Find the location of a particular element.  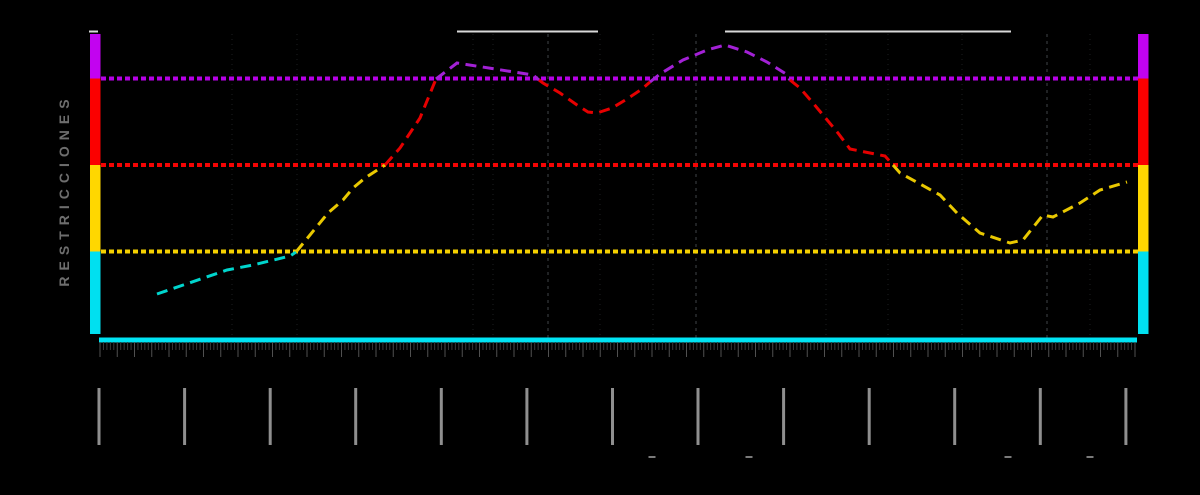

left-cyan-band-bar is located at coordinates (95, 292).